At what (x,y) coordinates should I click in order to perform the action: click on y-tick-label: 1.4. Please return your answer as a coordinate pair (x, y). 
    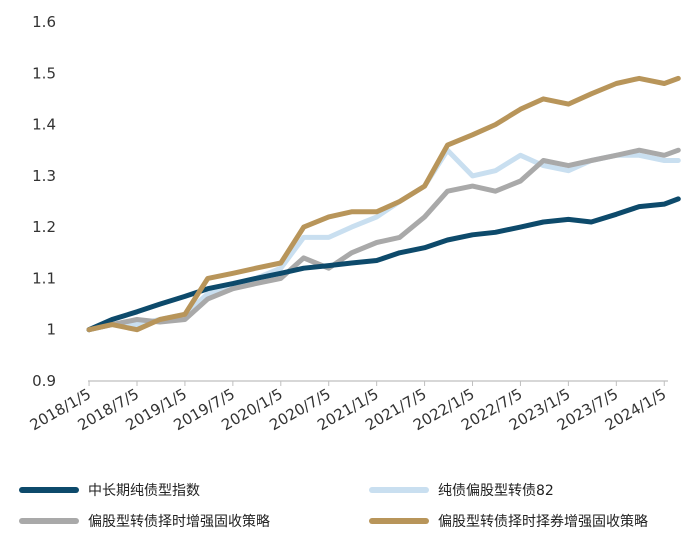
    Looking at the image, I should click on (44, 125).